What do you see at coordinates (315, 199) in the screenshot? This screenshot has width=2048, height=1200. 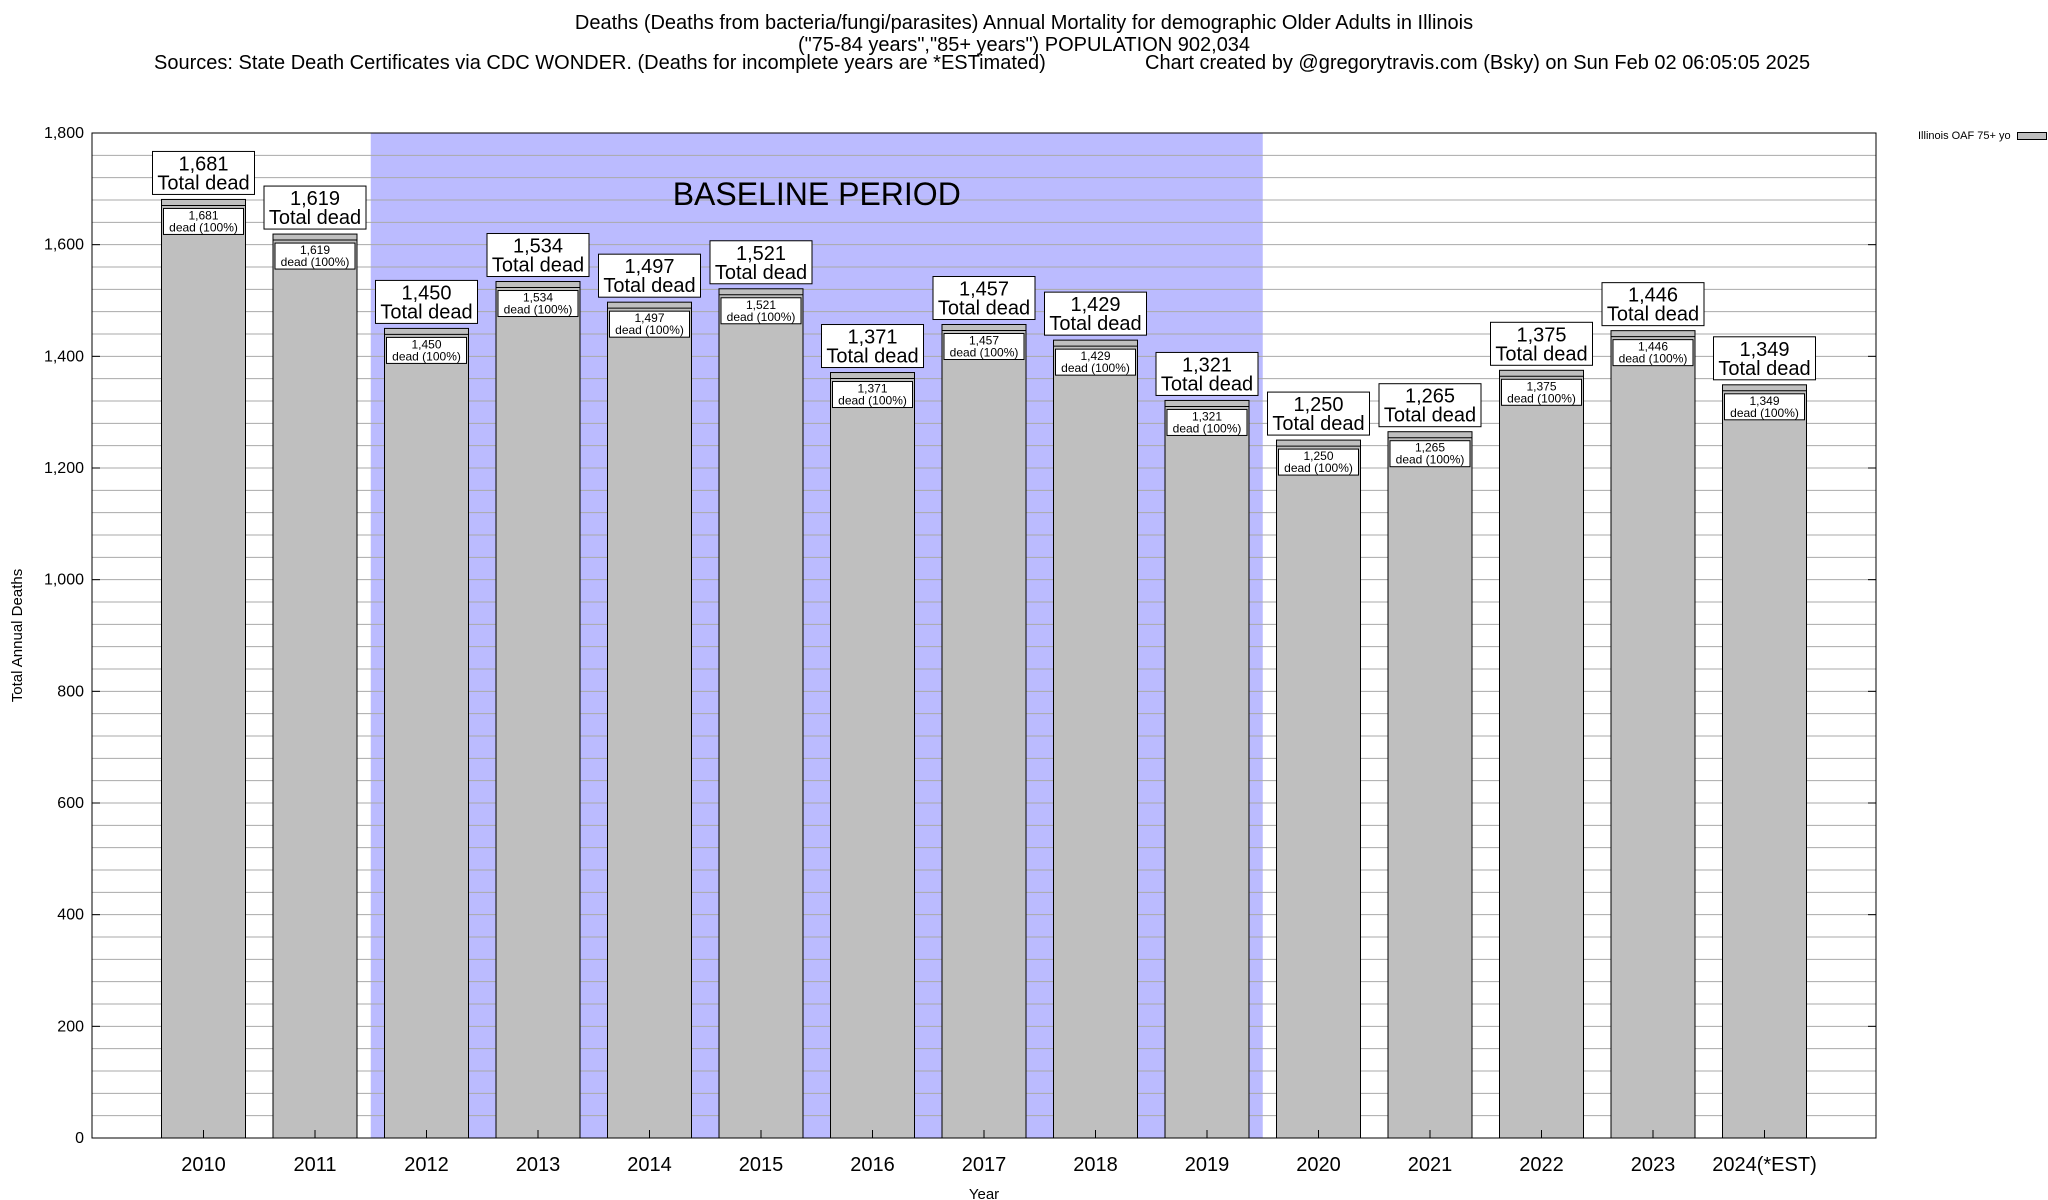 I see `total-value-label: 1,619` at bounding box center [315, 199].